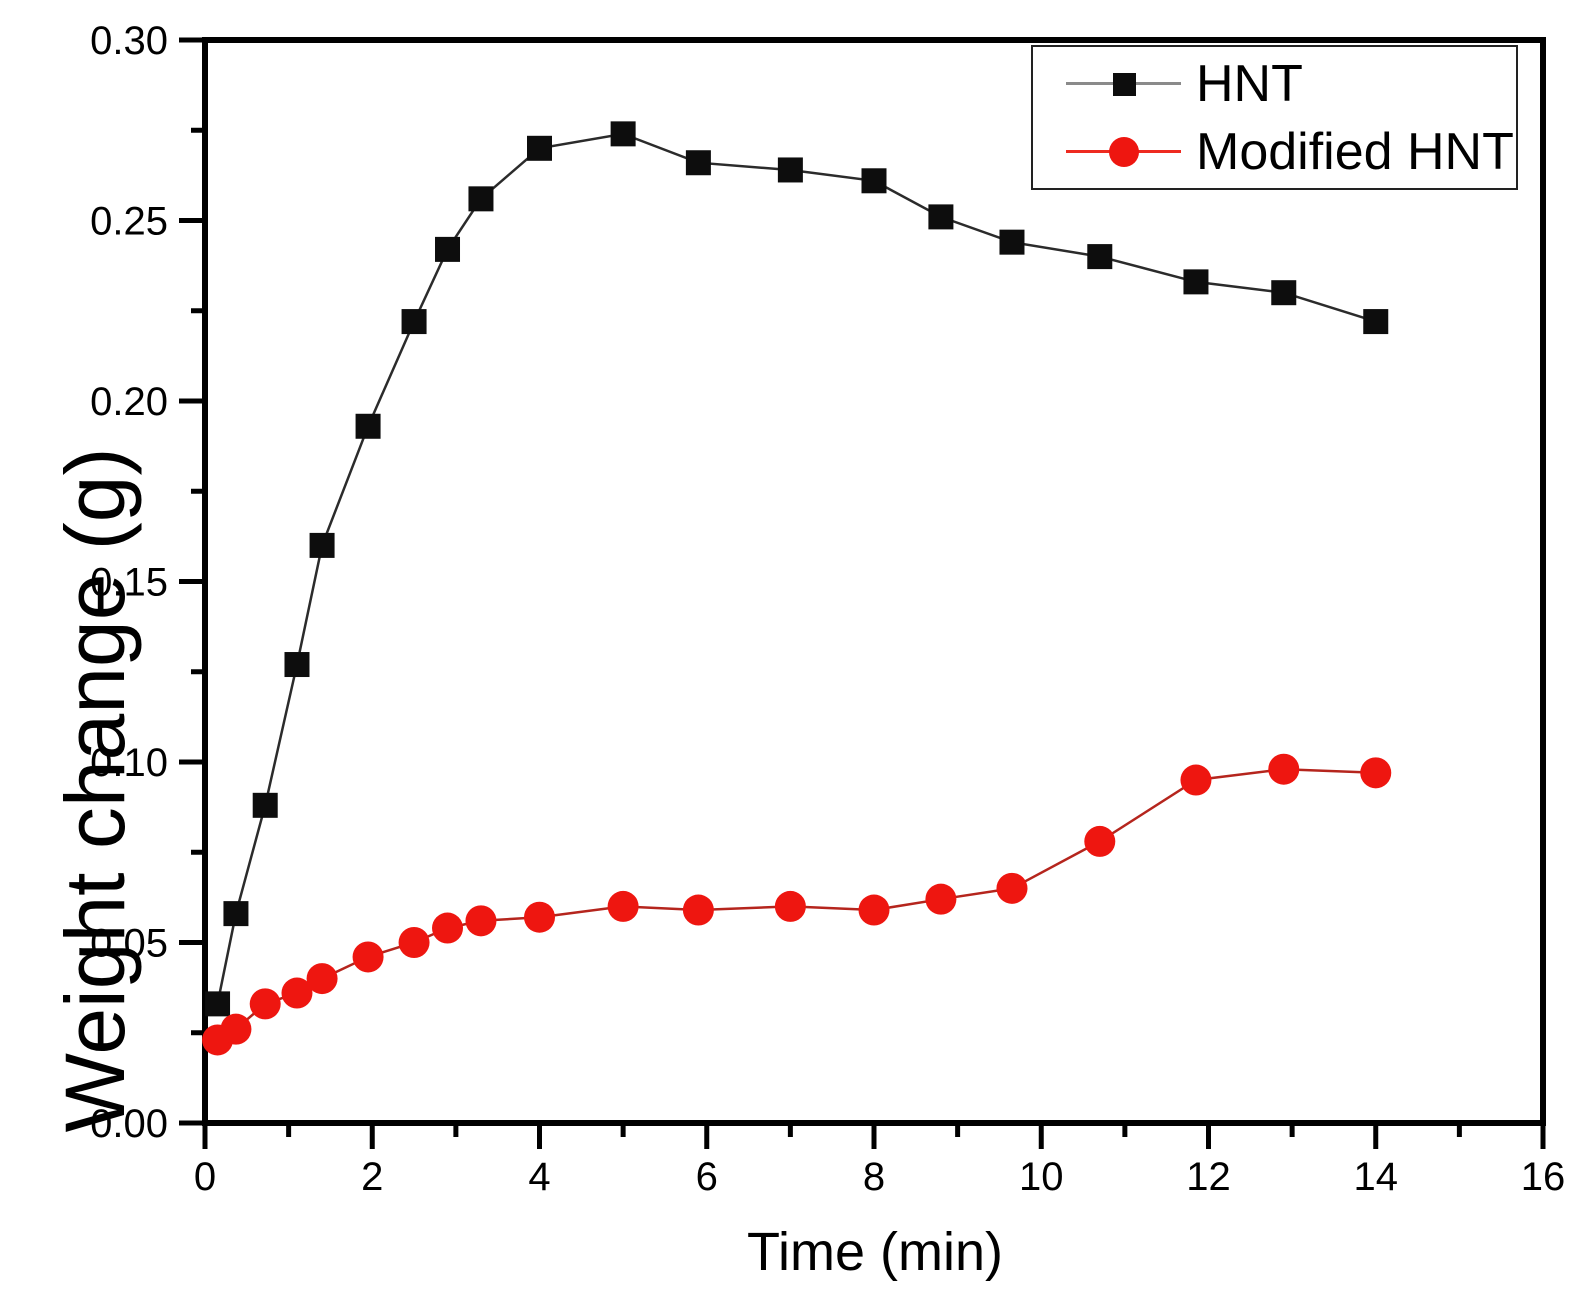  What do you see at coordinates (1376, 1177) in the screenshot?
I see `x-tick-label: 14` at bounding box center [1376, 1177].